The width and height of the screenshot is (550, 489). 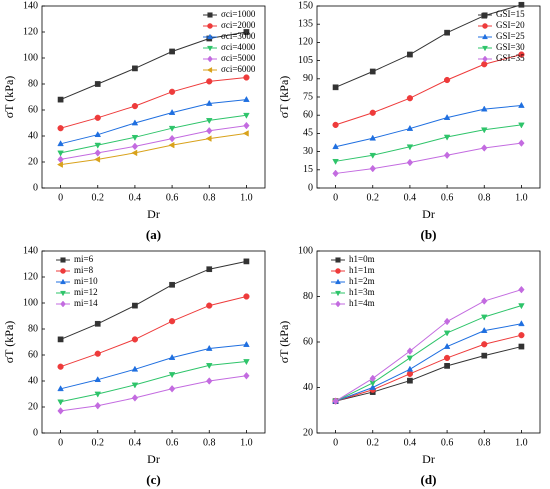 What do you see at coordinates (238, 47) in the screenshot?
I see `legend-label: σci=4000` at bounding box center [238, 47].